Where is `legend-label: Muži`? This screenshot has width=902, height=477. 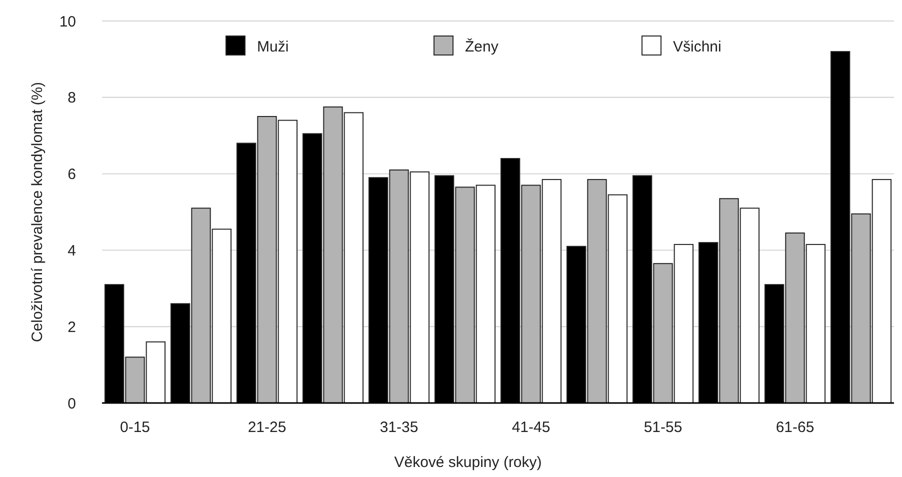
legend-label: Muži is located at coordinates (273, 47).